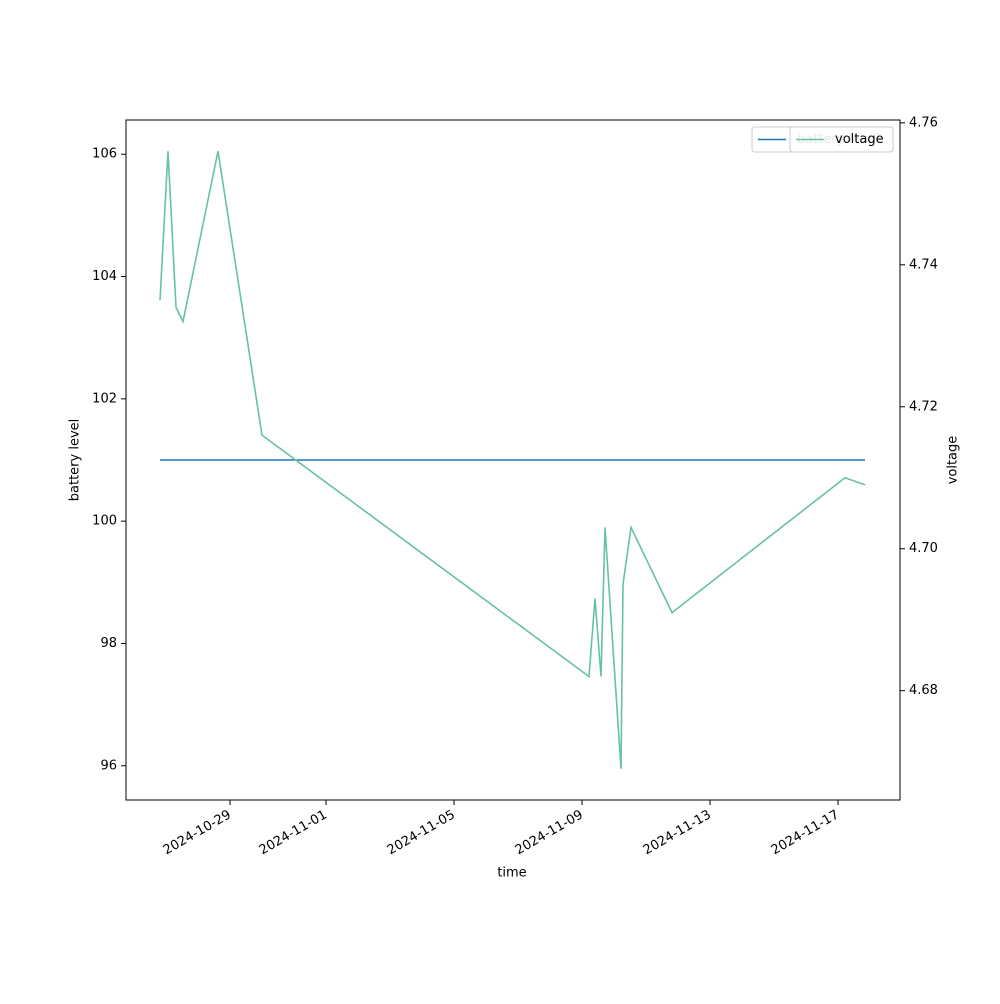 This screenshot has height=1004, width=1000. Describe the element at coordinates (923, 548) in the screenshot. I see `y2-tick-label: 4.70` at that location.